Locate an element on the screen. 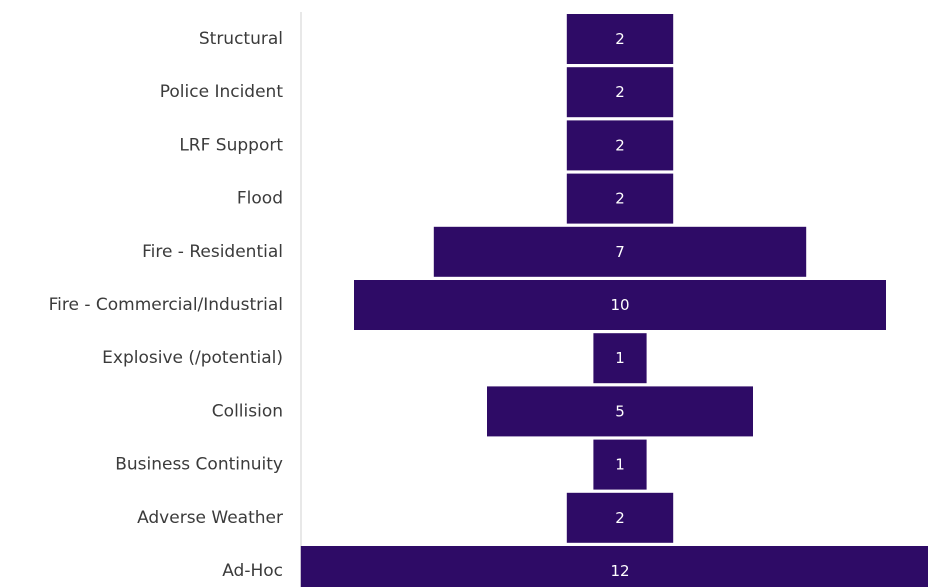  category-label-adverse-weather: Adverse Weather is located at coordinates (210, 518).